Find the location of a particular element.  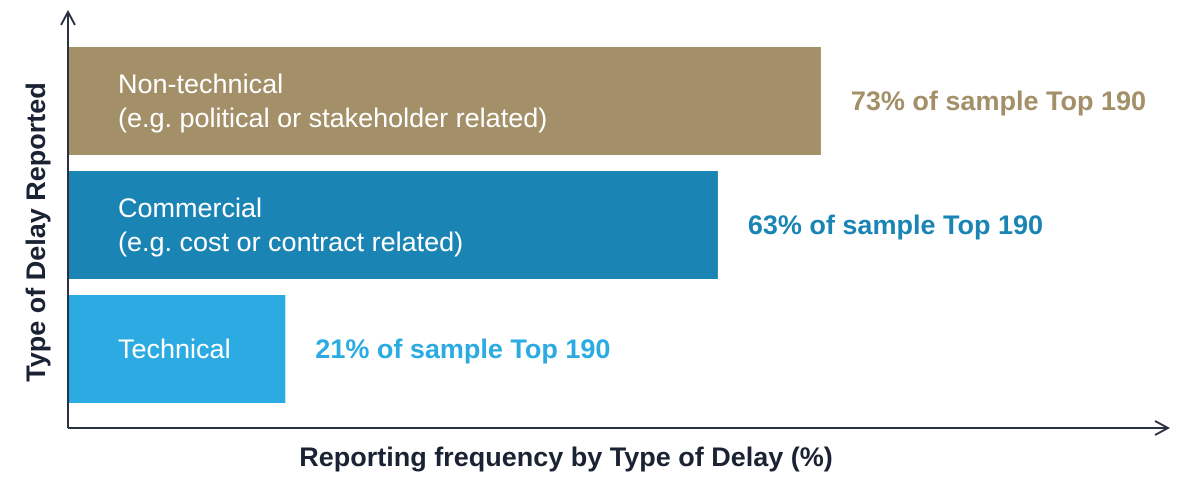

bar-category-label: Commercial is located at coordinates (190, 208).